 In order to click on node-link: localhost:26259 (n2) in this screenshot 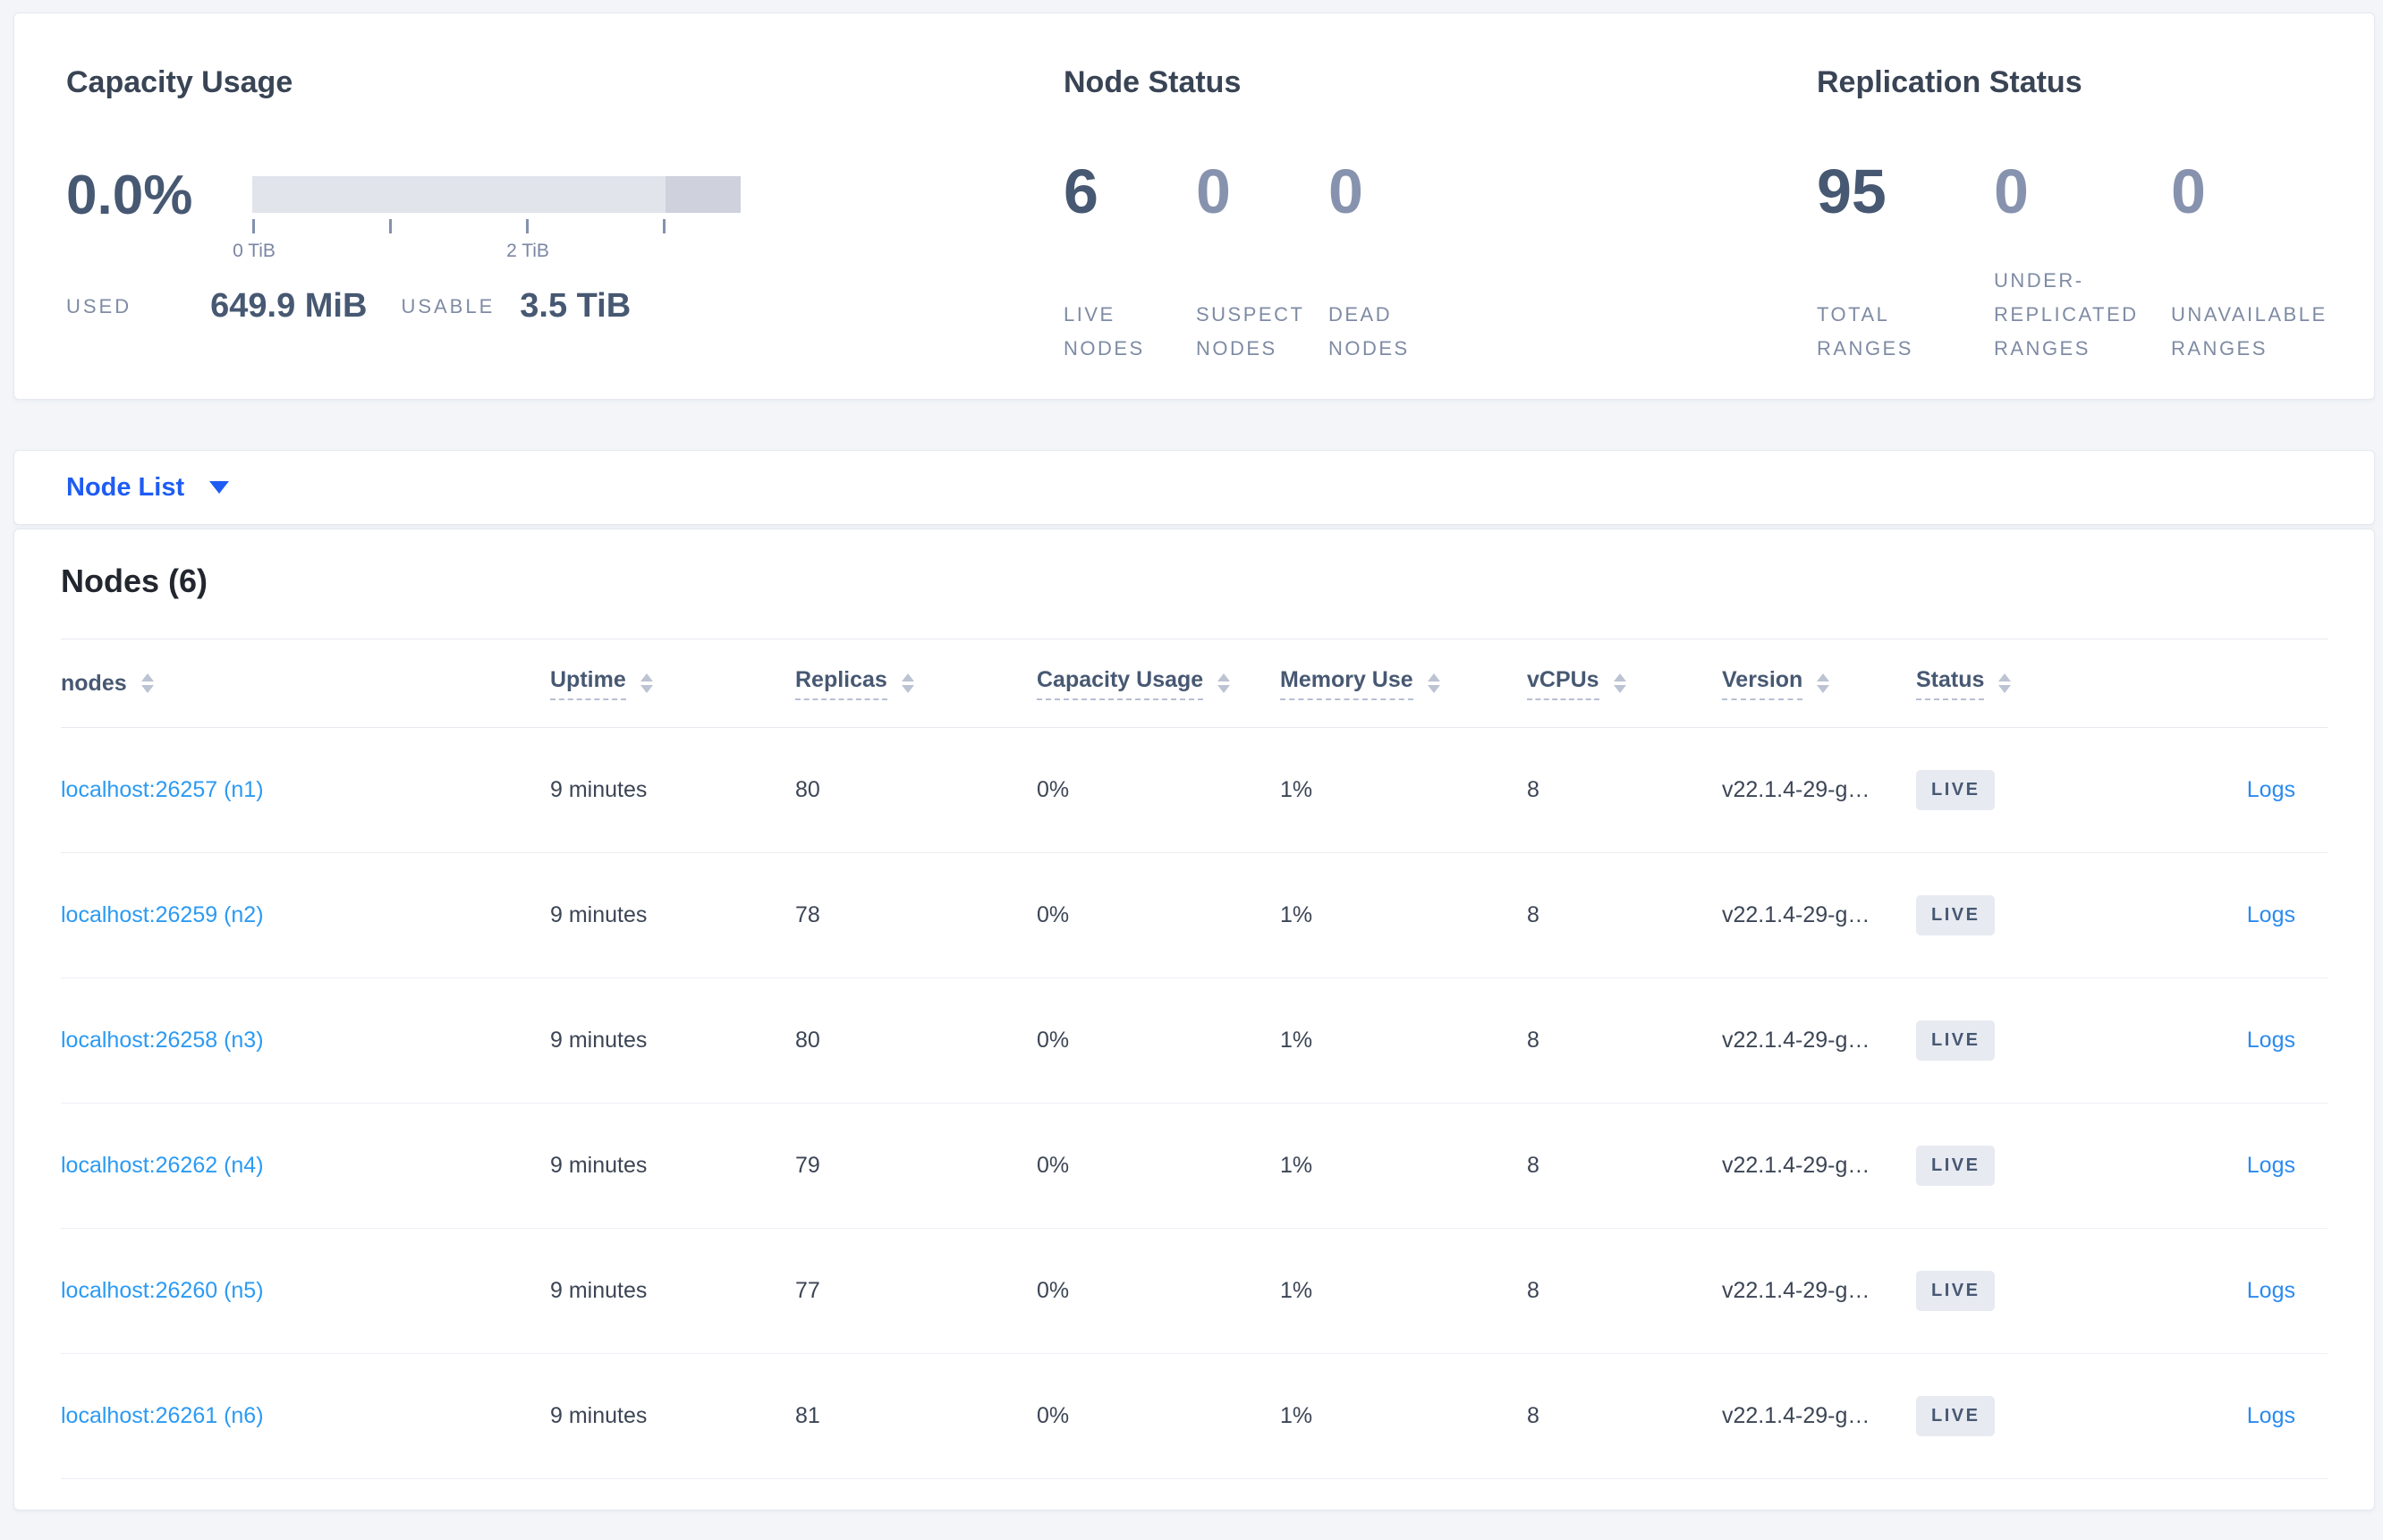, I will do `click(162, 914)`.